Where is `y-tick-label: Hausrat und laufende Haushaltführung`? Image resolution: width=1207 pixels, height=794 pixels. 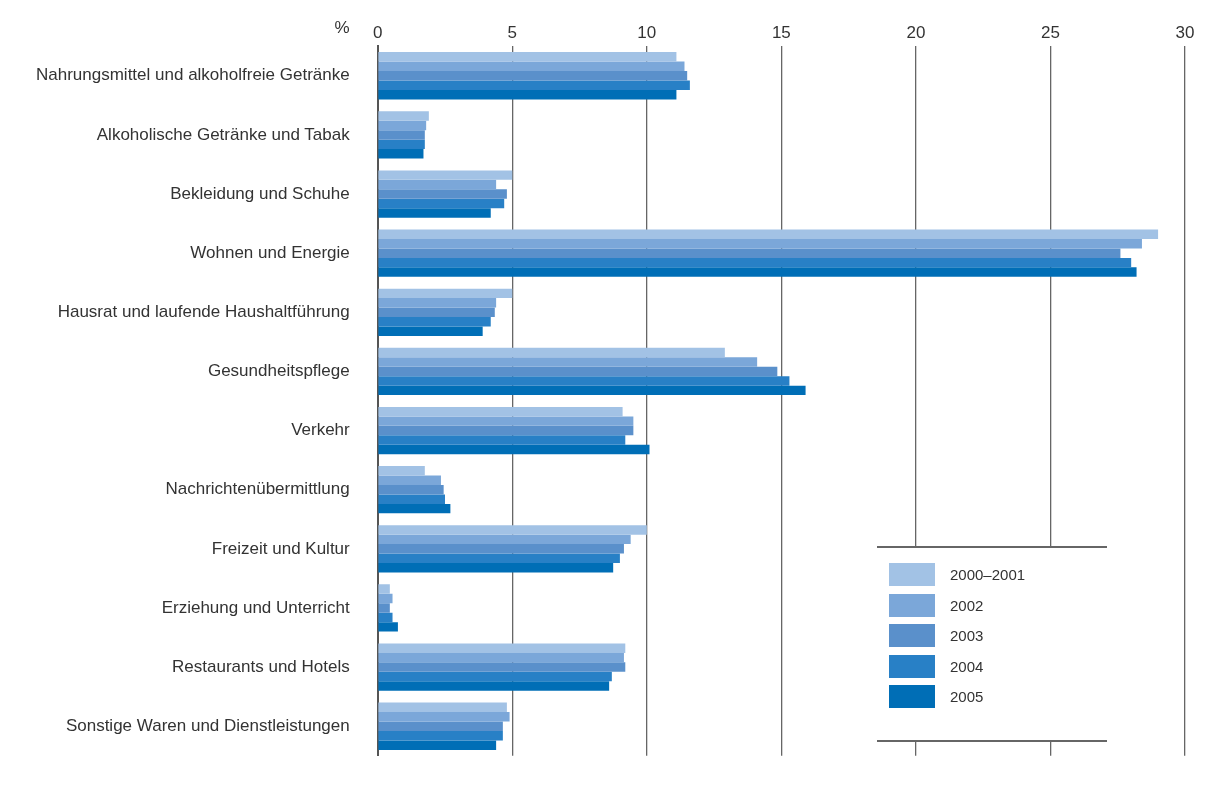
y-tick-label: Hausrat und laufende Haushaltführung is located at coordinates (203, 311).